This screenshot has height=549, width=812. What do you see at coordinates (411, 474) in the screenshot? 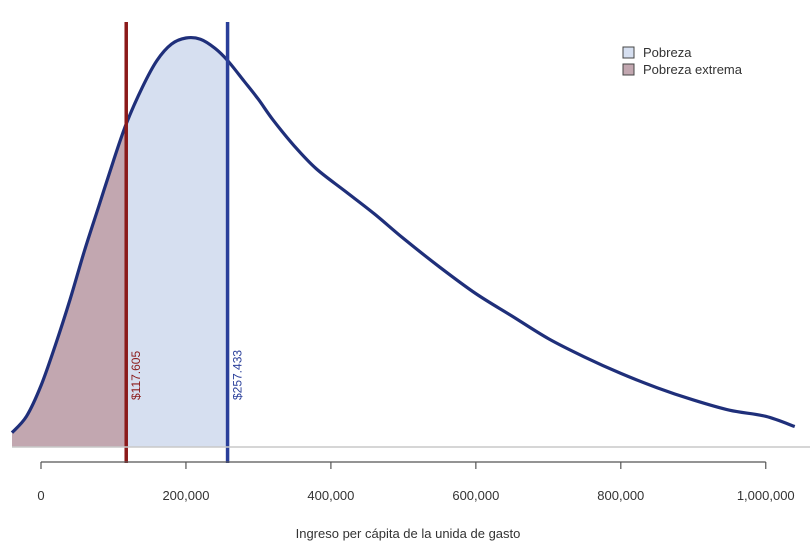
I see `x-axis: 0 200,000 400,000 600,000 800,000 1,000,000` at bounding box center [411, 474].